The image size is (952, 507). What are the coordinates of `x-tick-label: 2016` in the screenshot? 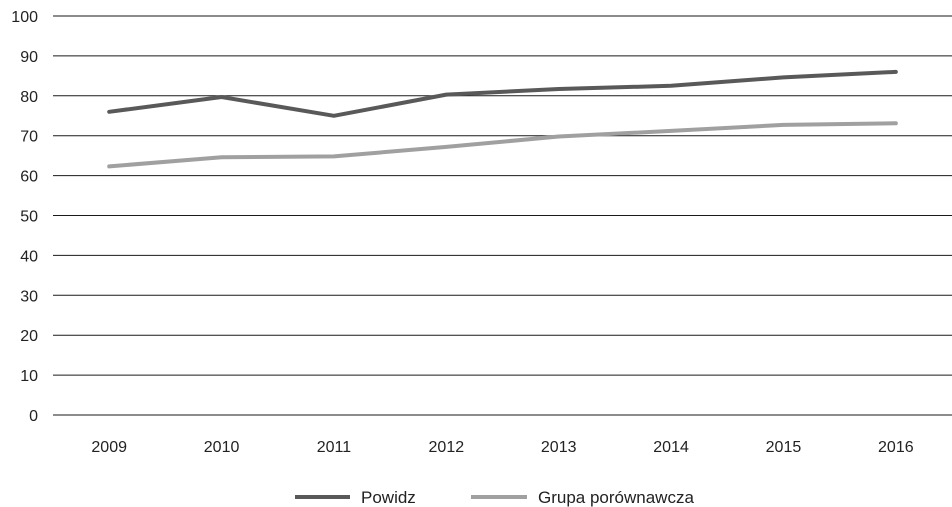 It's located at (896, 447).